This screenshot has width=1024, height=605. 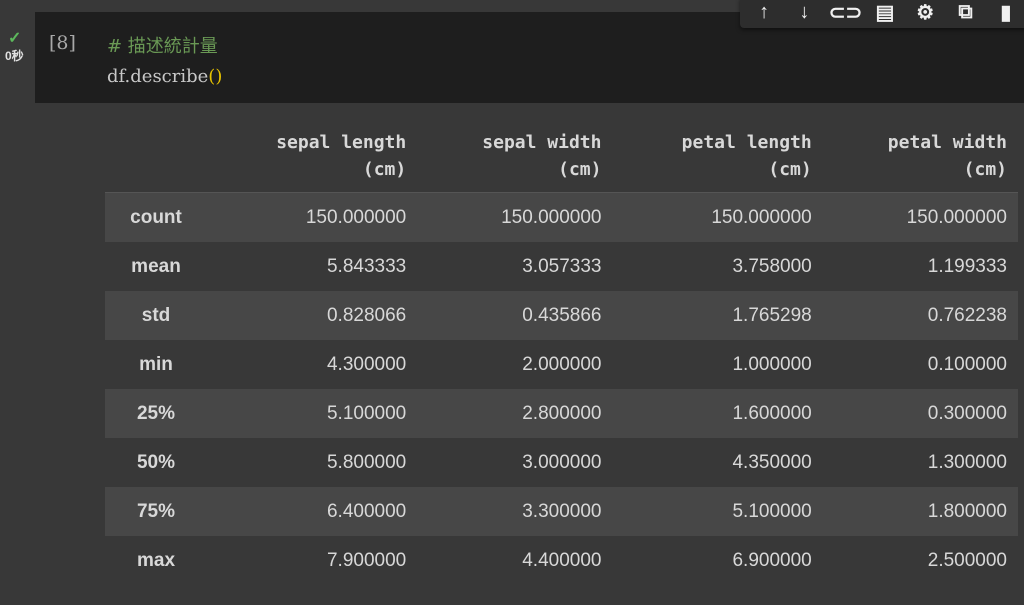 I want to click on code-parens: (), so click(x=215, y=76).